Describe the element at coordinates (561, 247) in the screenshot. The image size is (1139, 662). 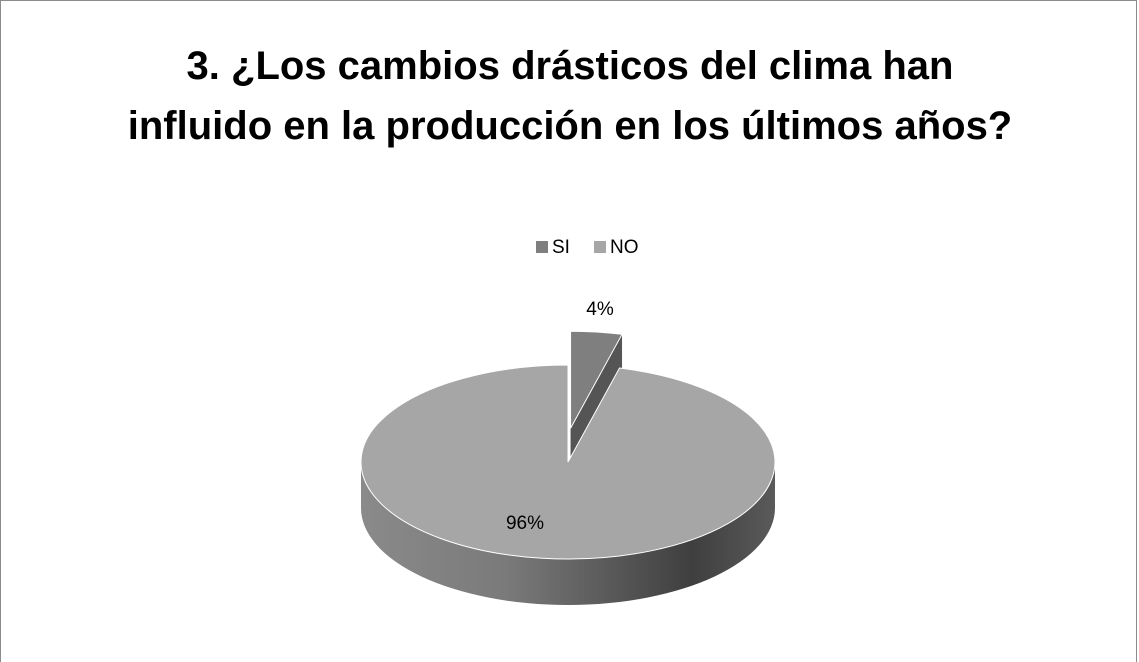
I see `legend-label: SI` at that location.